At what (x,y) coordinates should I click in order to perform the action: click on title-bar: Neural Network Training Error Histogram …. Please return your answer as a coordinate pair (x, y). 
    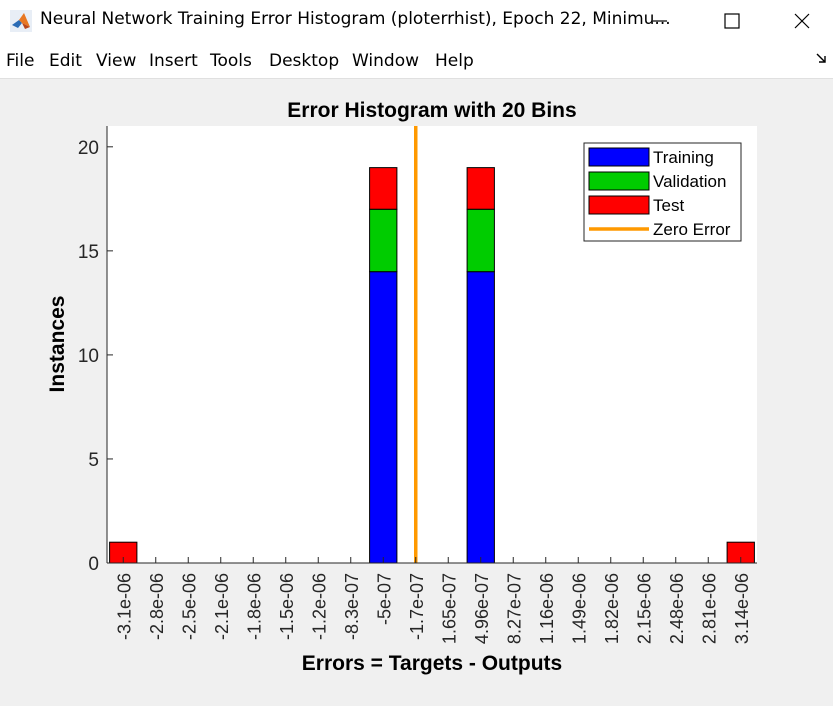
    Looking at the image, I should click on (416, 21).